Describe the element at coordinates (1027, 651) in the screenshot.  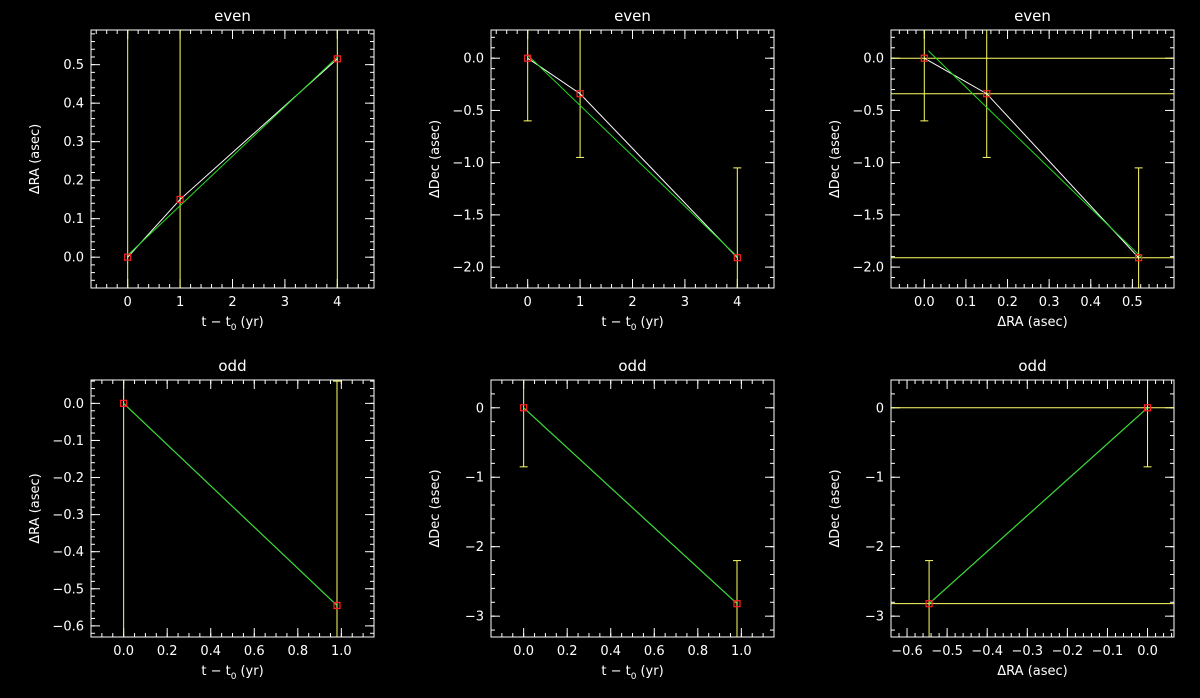
I see `x-tick-label: −0.3` at that location.